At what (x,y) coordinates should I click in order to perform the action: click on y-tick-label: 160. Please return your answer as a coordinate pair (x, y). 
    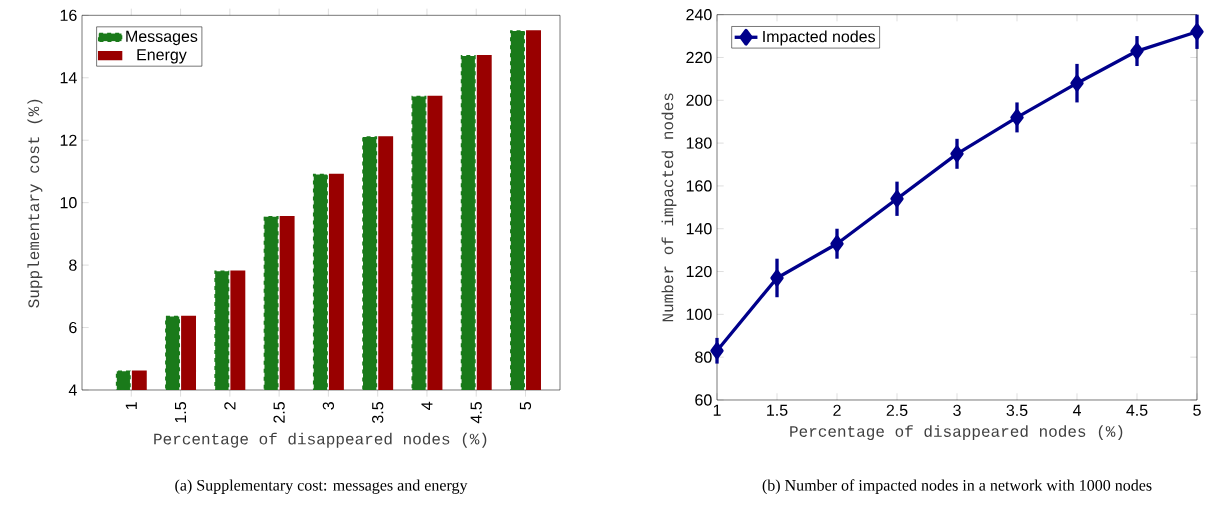
    Looking at the image, I should click on (699, 186).